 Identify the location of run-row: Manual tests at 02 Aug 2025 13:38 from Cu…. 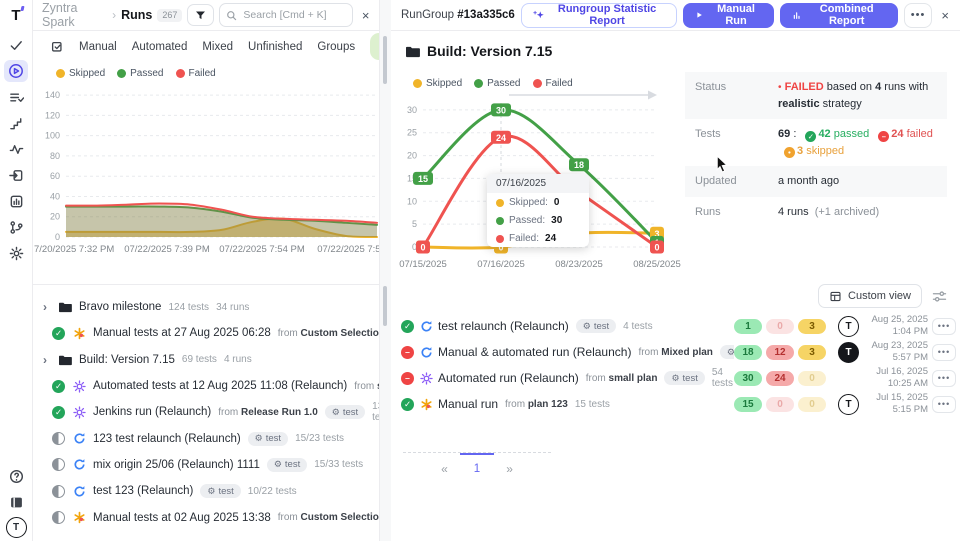
(222, 517).